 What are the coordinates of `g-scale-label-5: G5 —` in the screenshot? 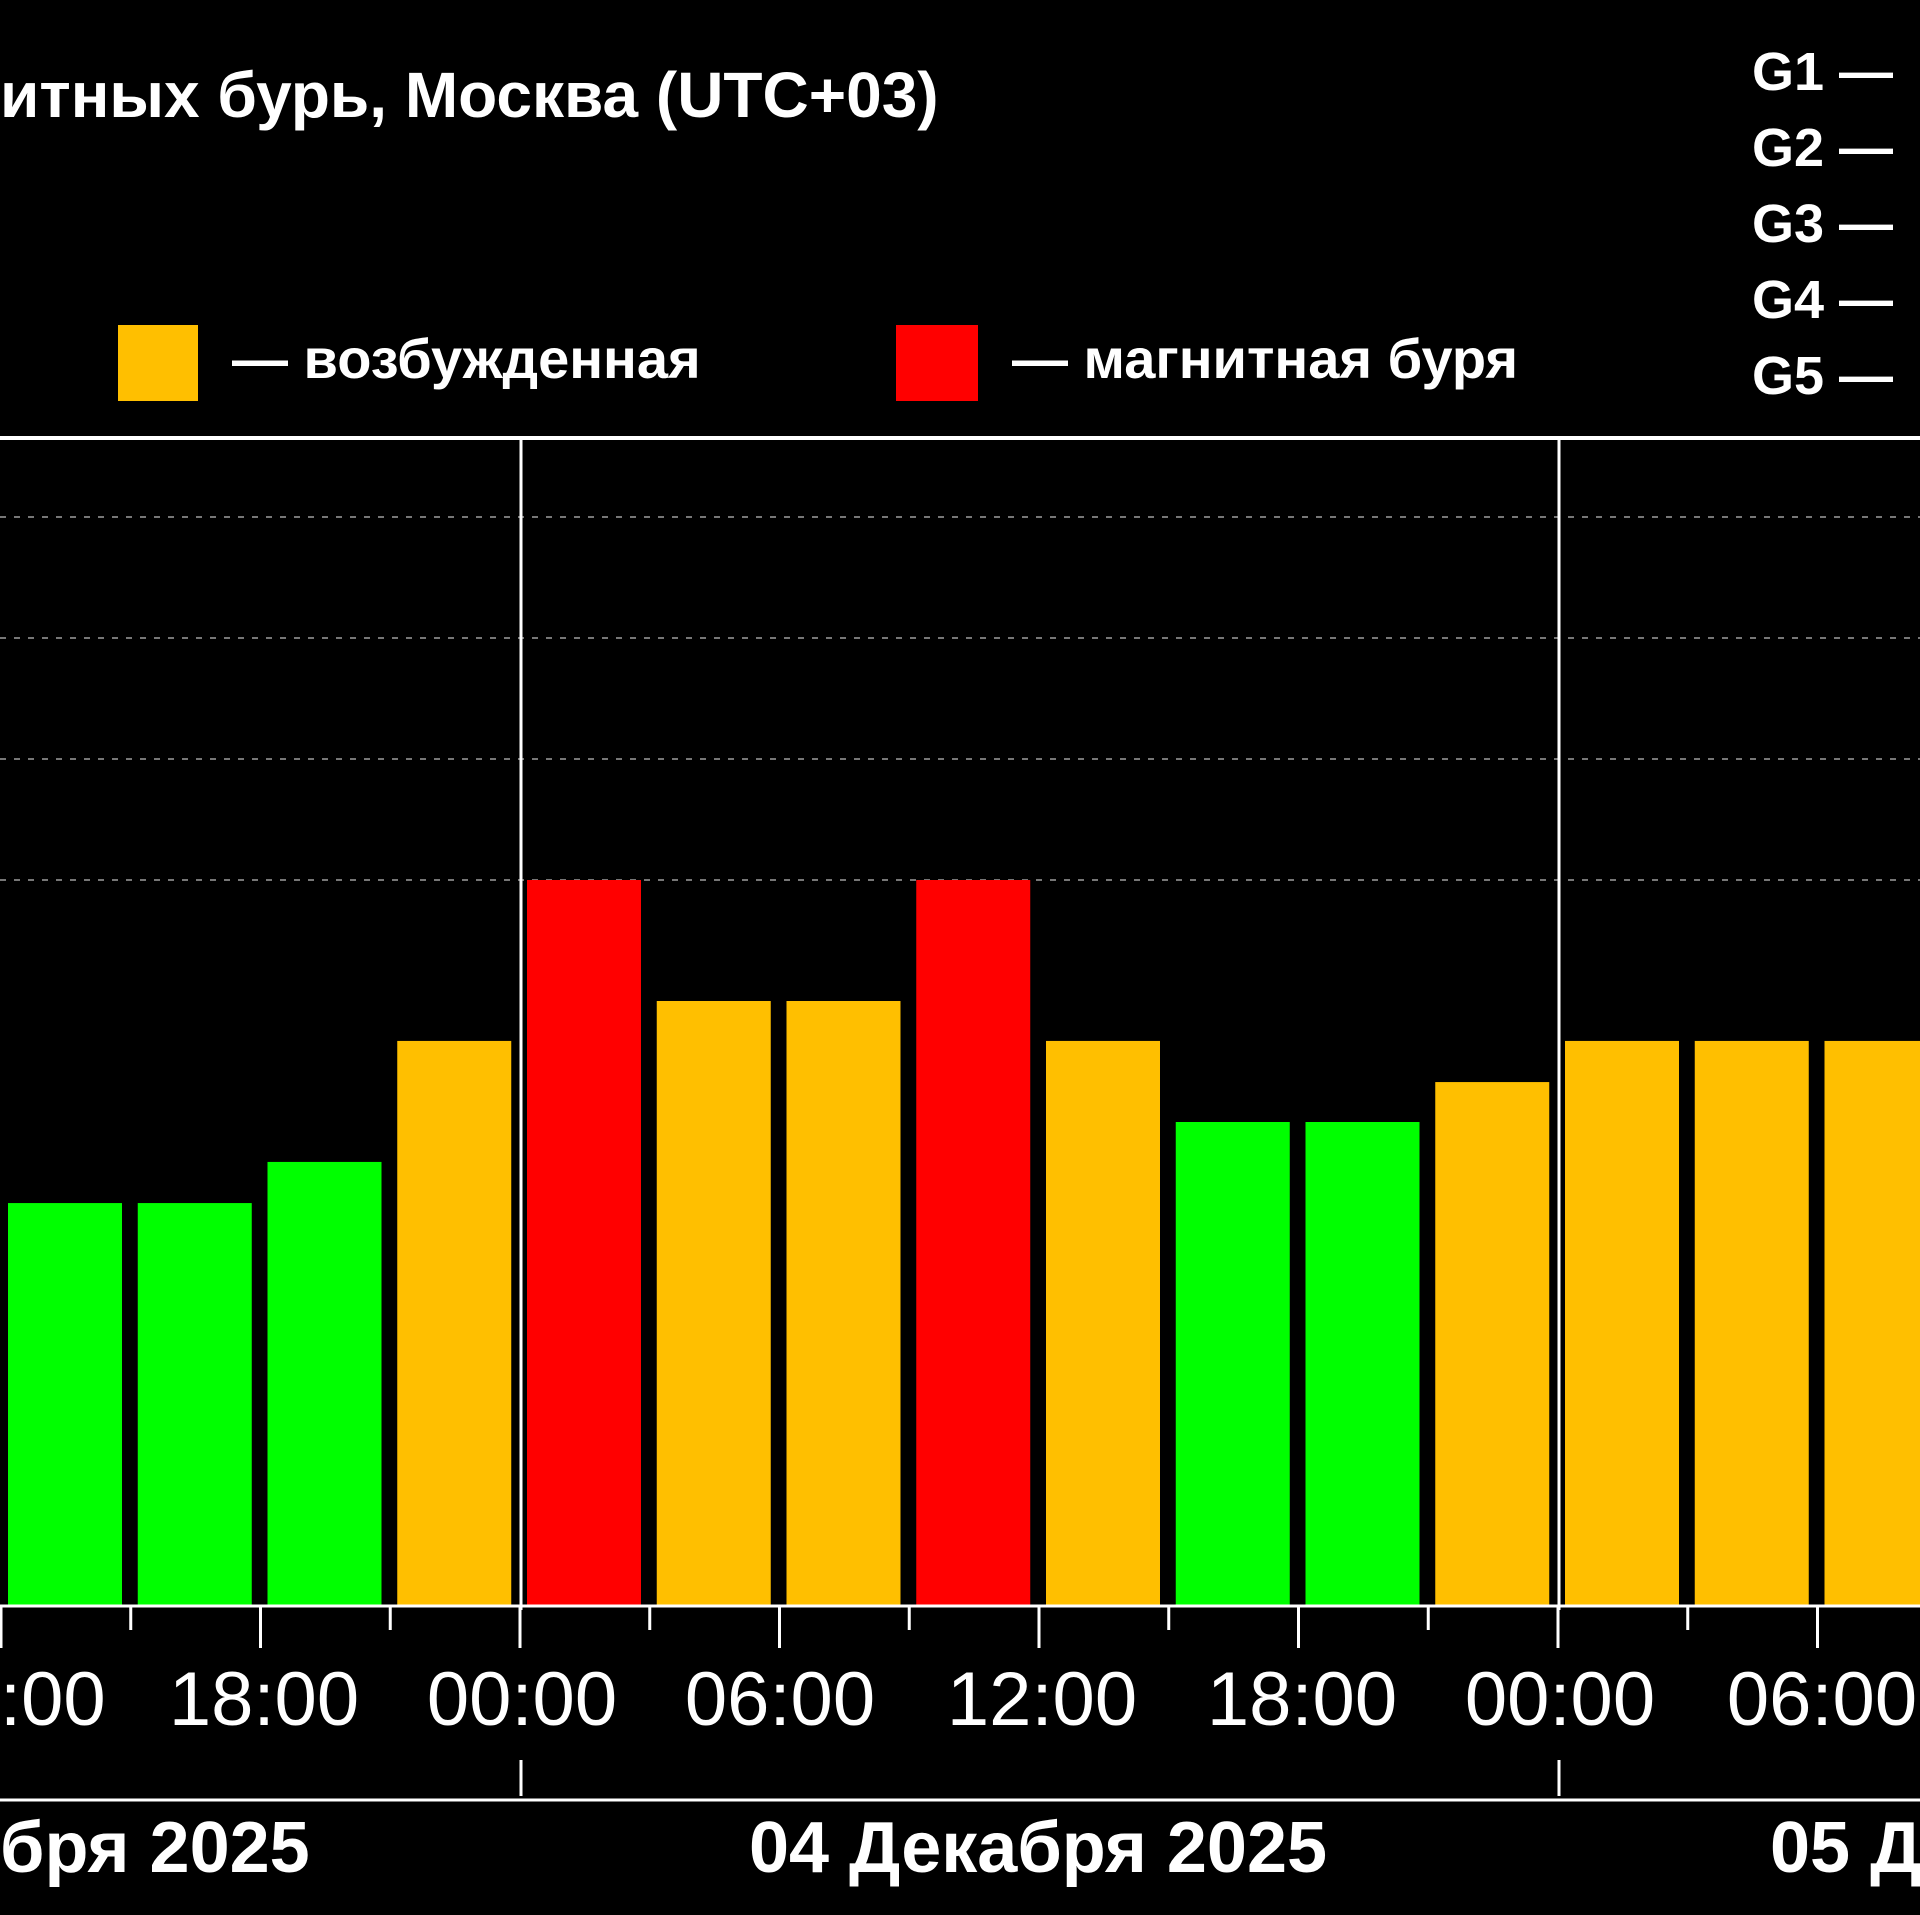 It's located at (1822, 376).